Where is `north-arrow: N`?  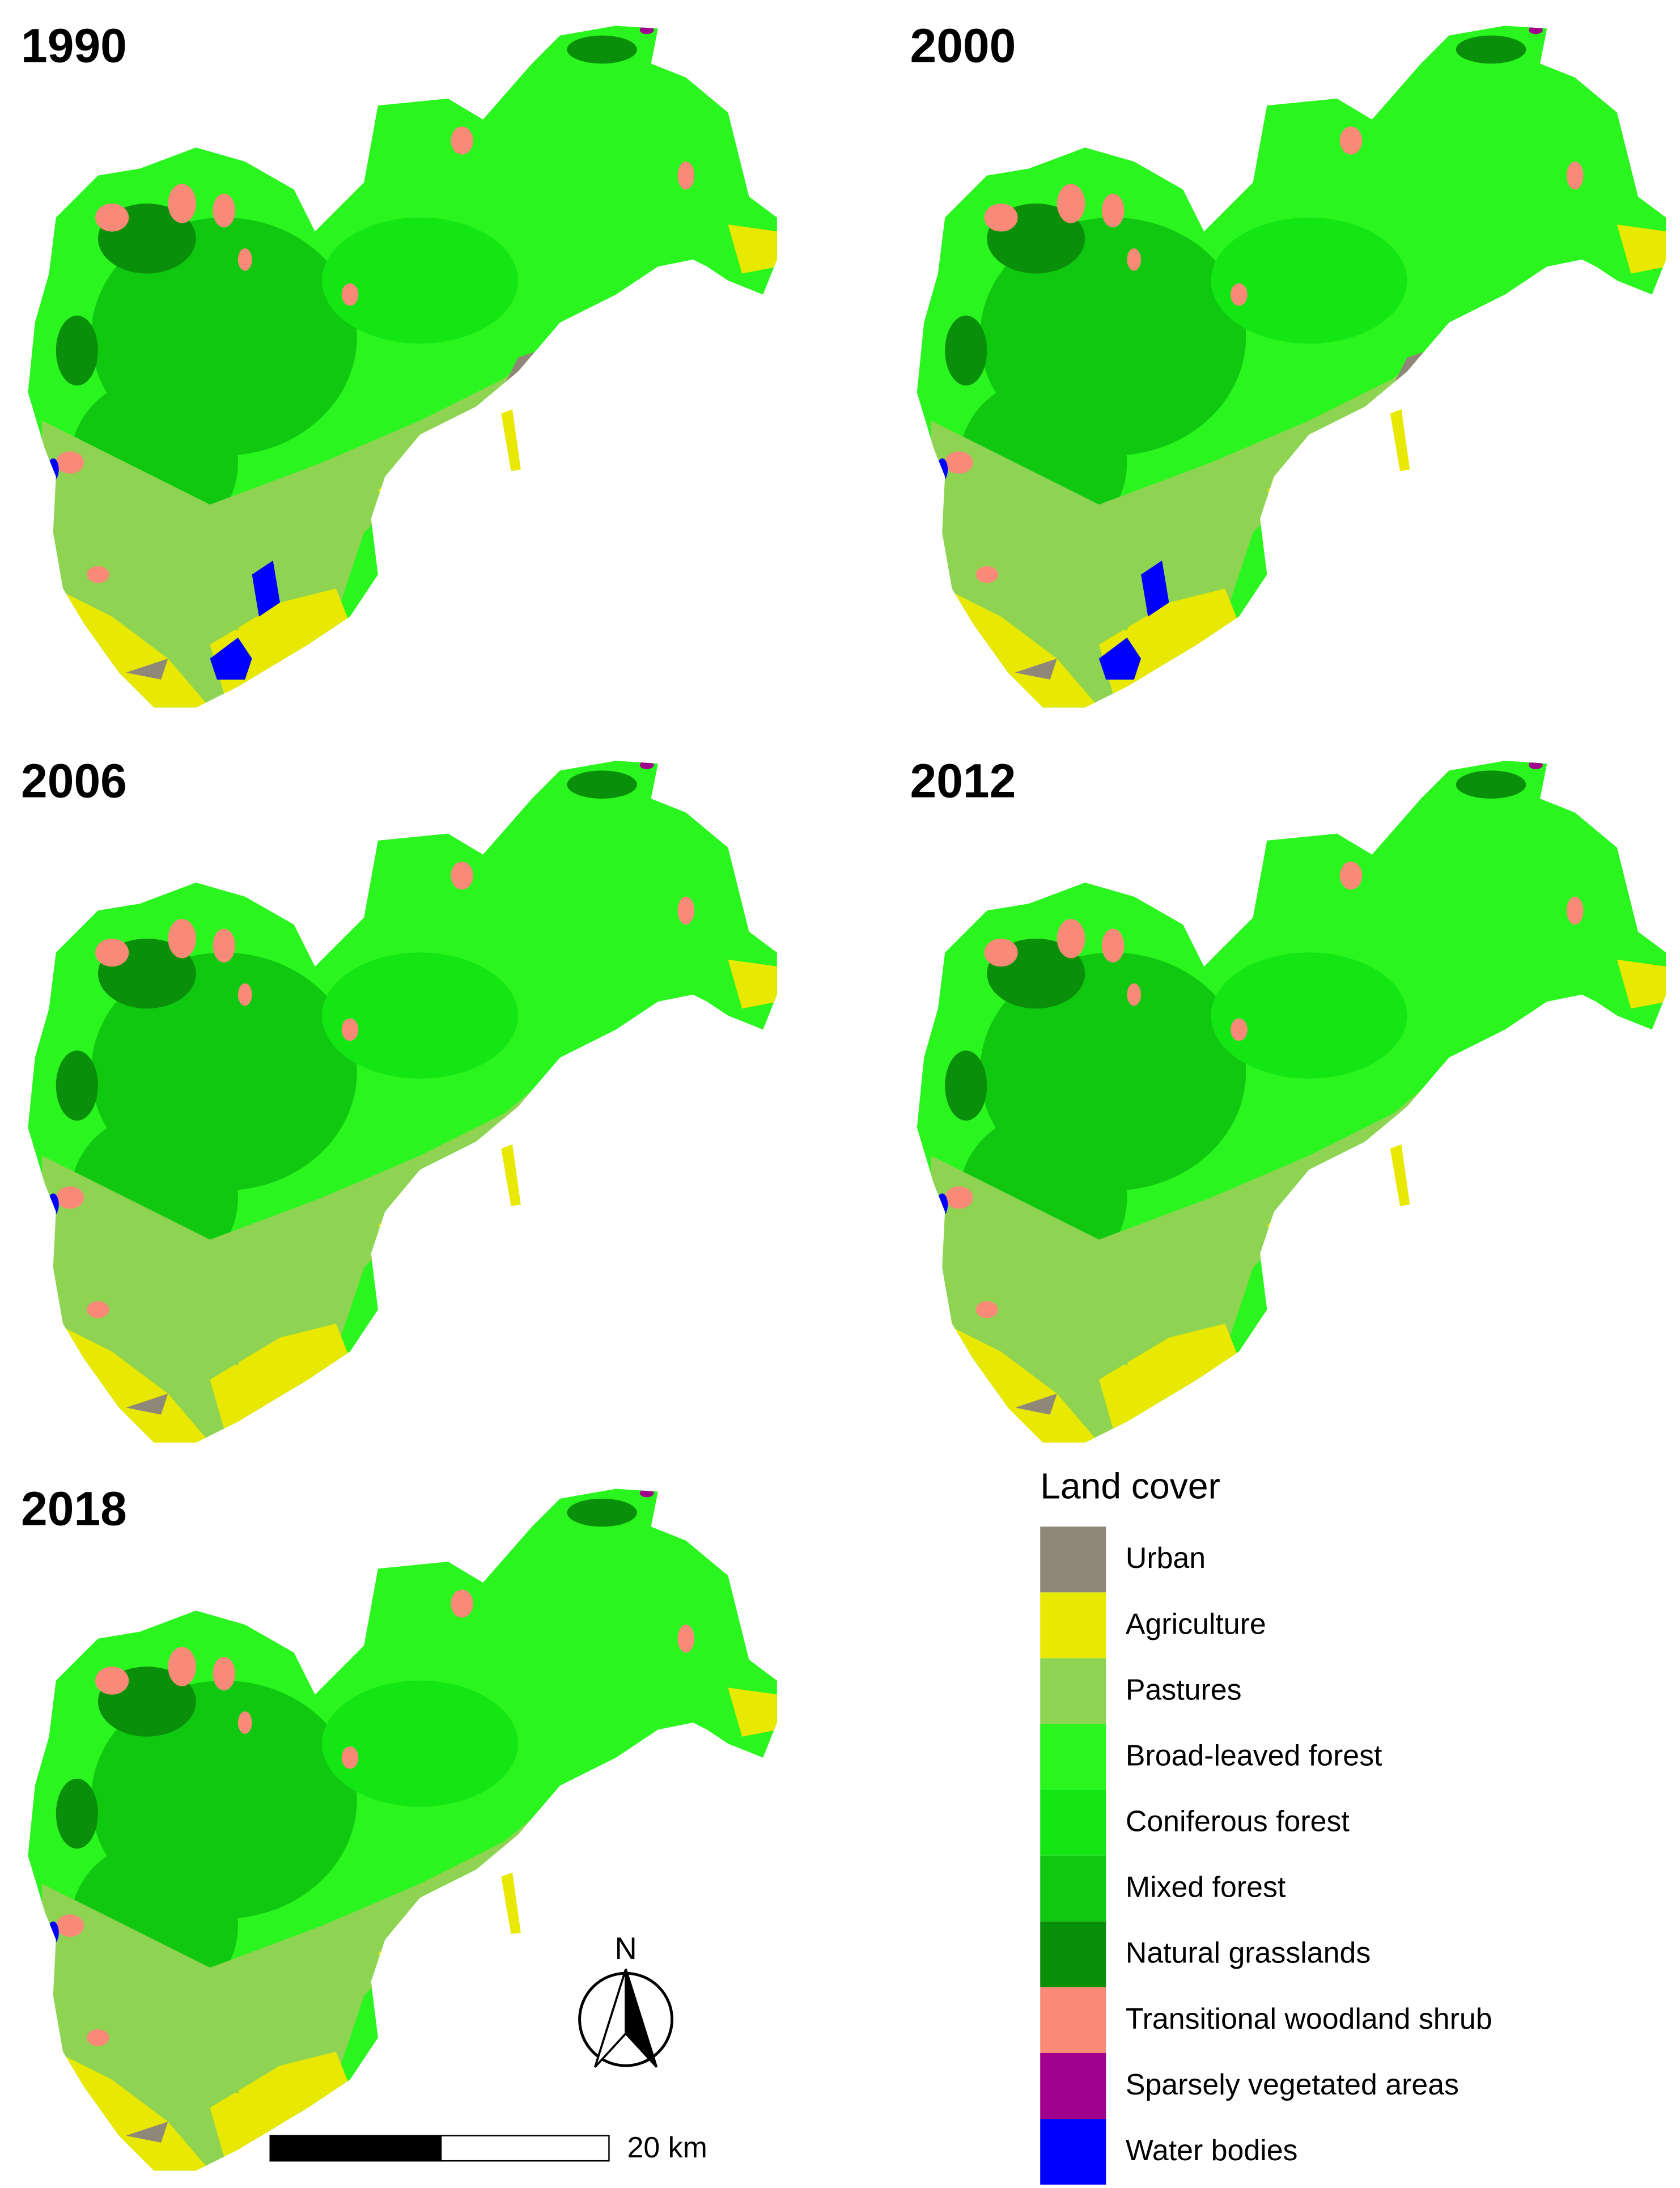 north-arrow: N is located at coordinates (626, 1999).